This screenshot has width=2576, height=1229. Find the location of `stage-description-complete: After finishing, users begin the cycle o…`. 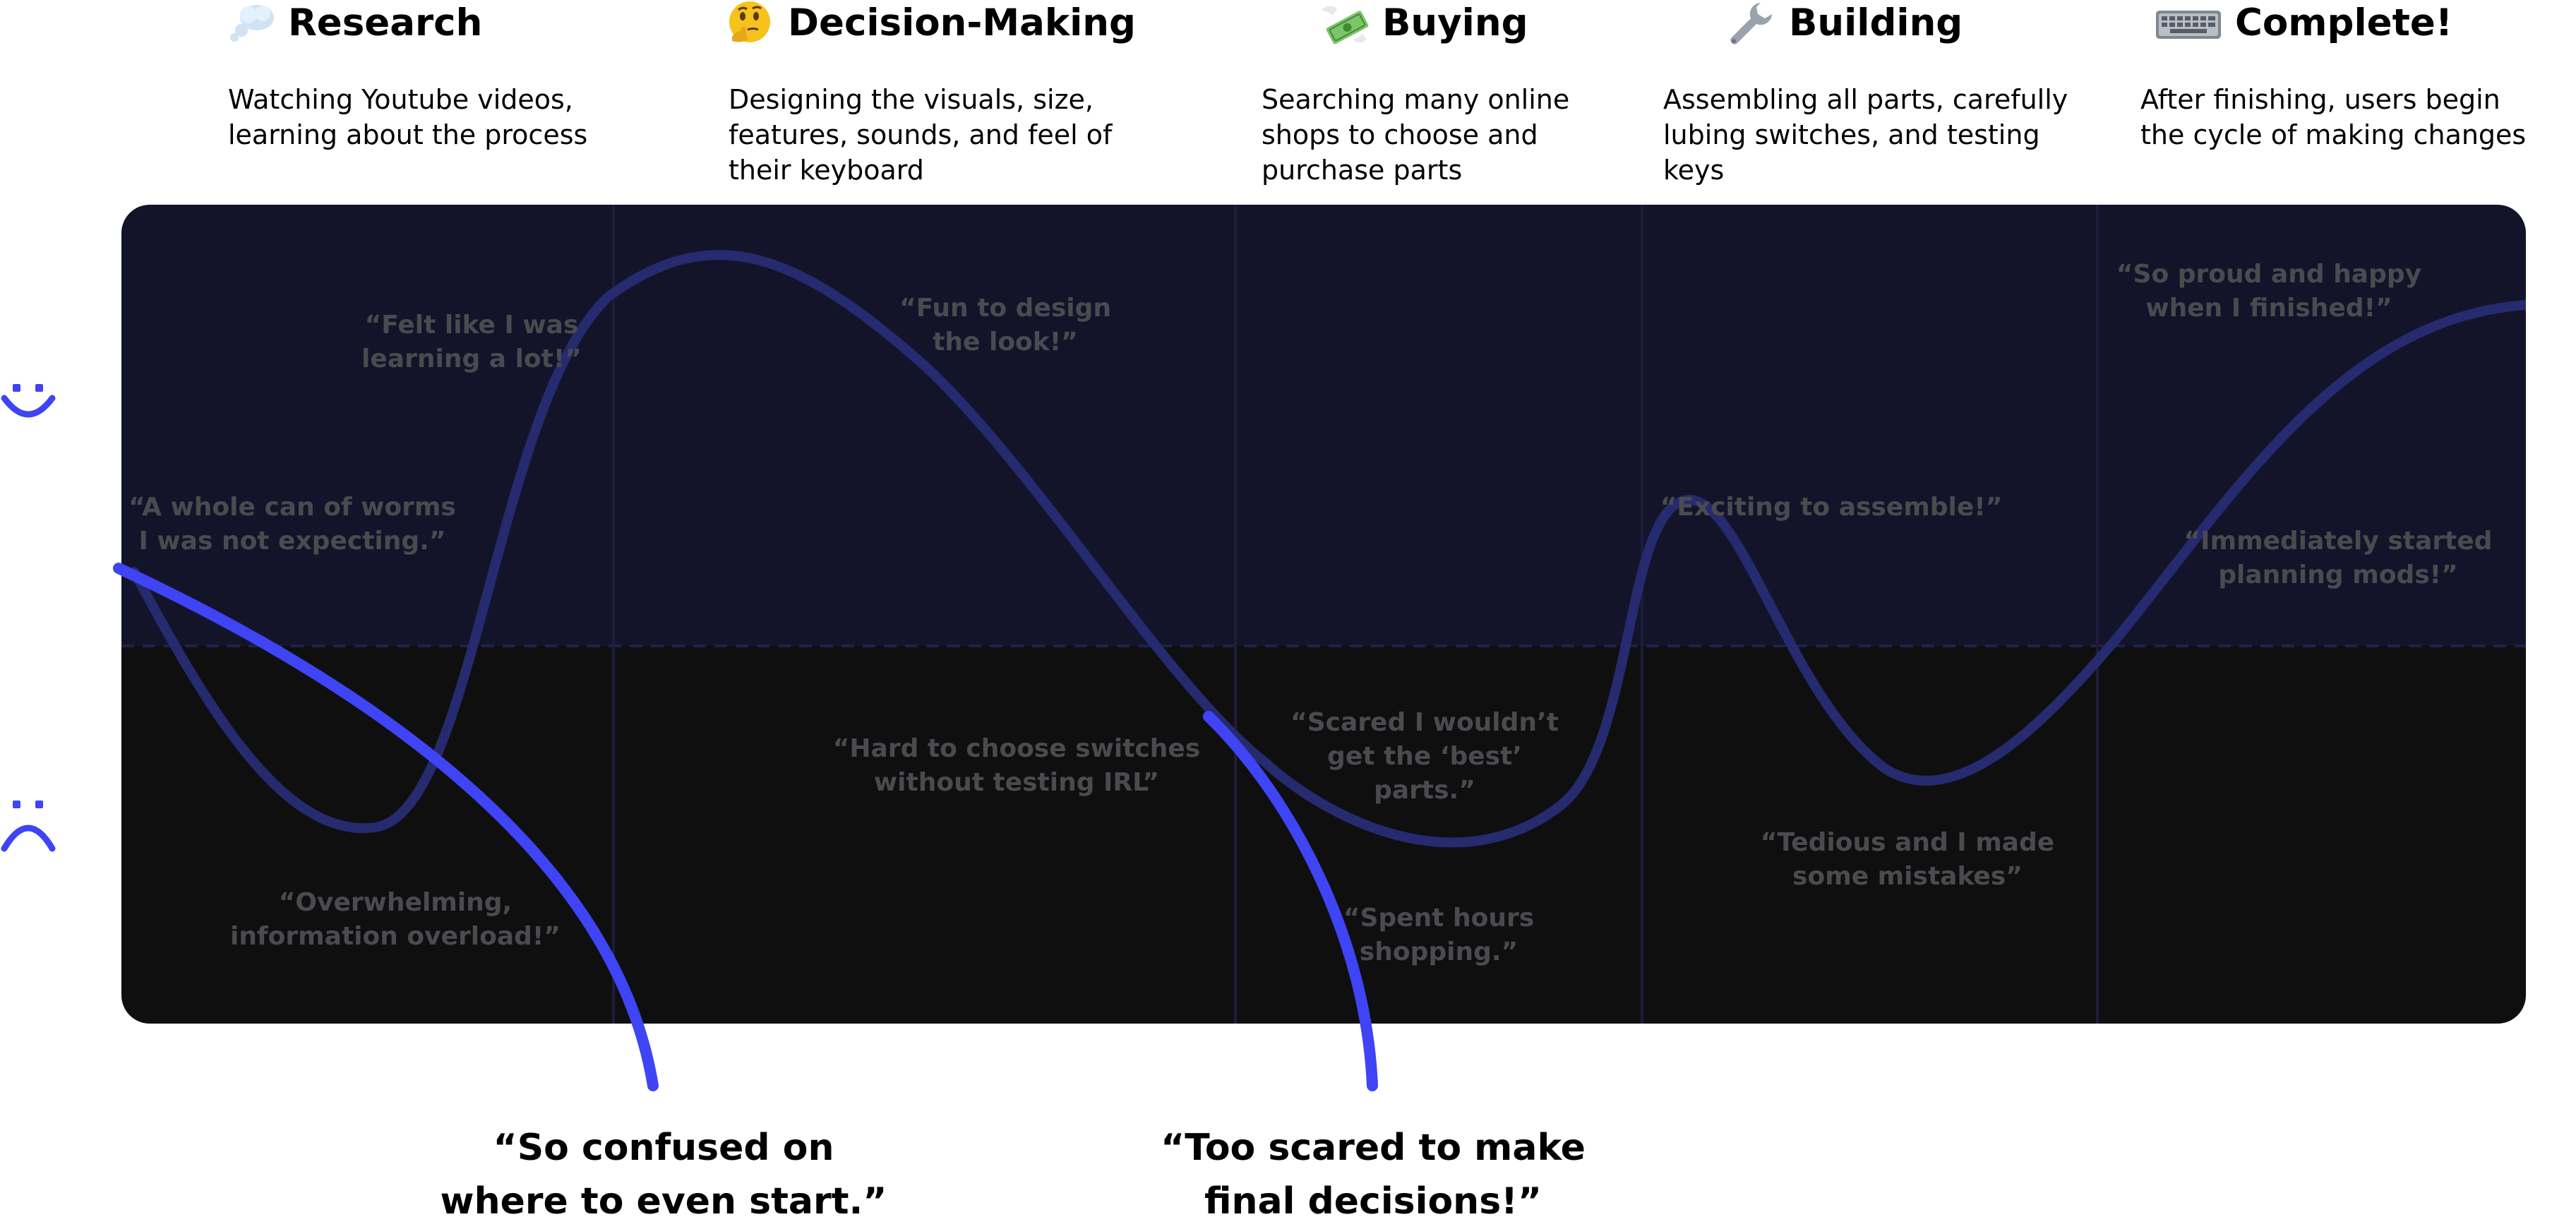

stage-description-complete: After finishing, users begin the cycle o… is located at coordinates (2333, 117).